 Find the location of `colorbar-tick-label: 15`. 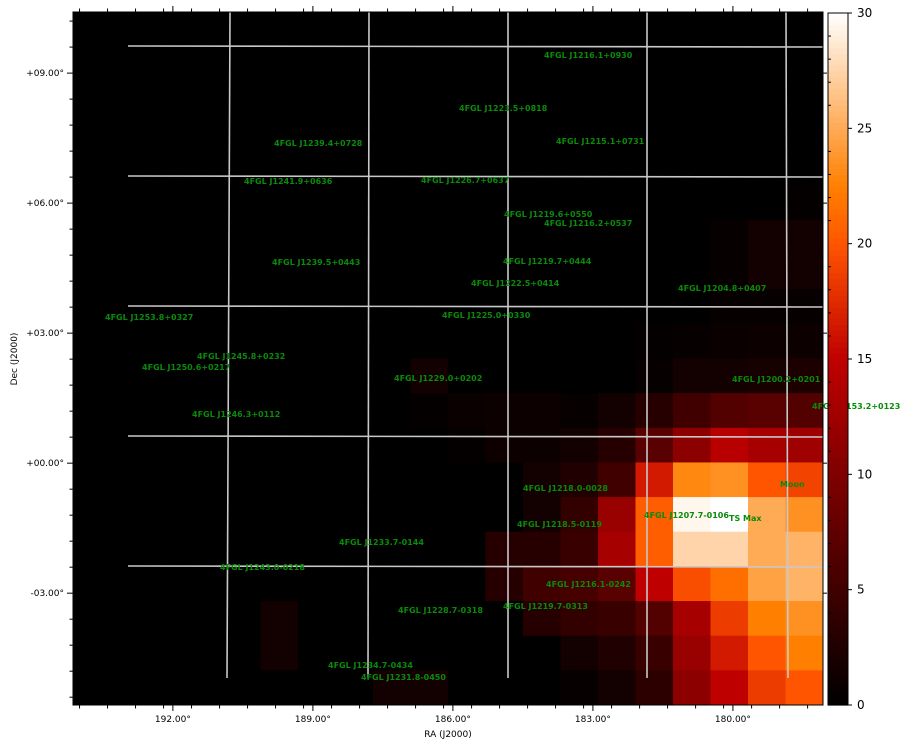

colorbar-tick-label: 15 is located at coordinates (864, 359).